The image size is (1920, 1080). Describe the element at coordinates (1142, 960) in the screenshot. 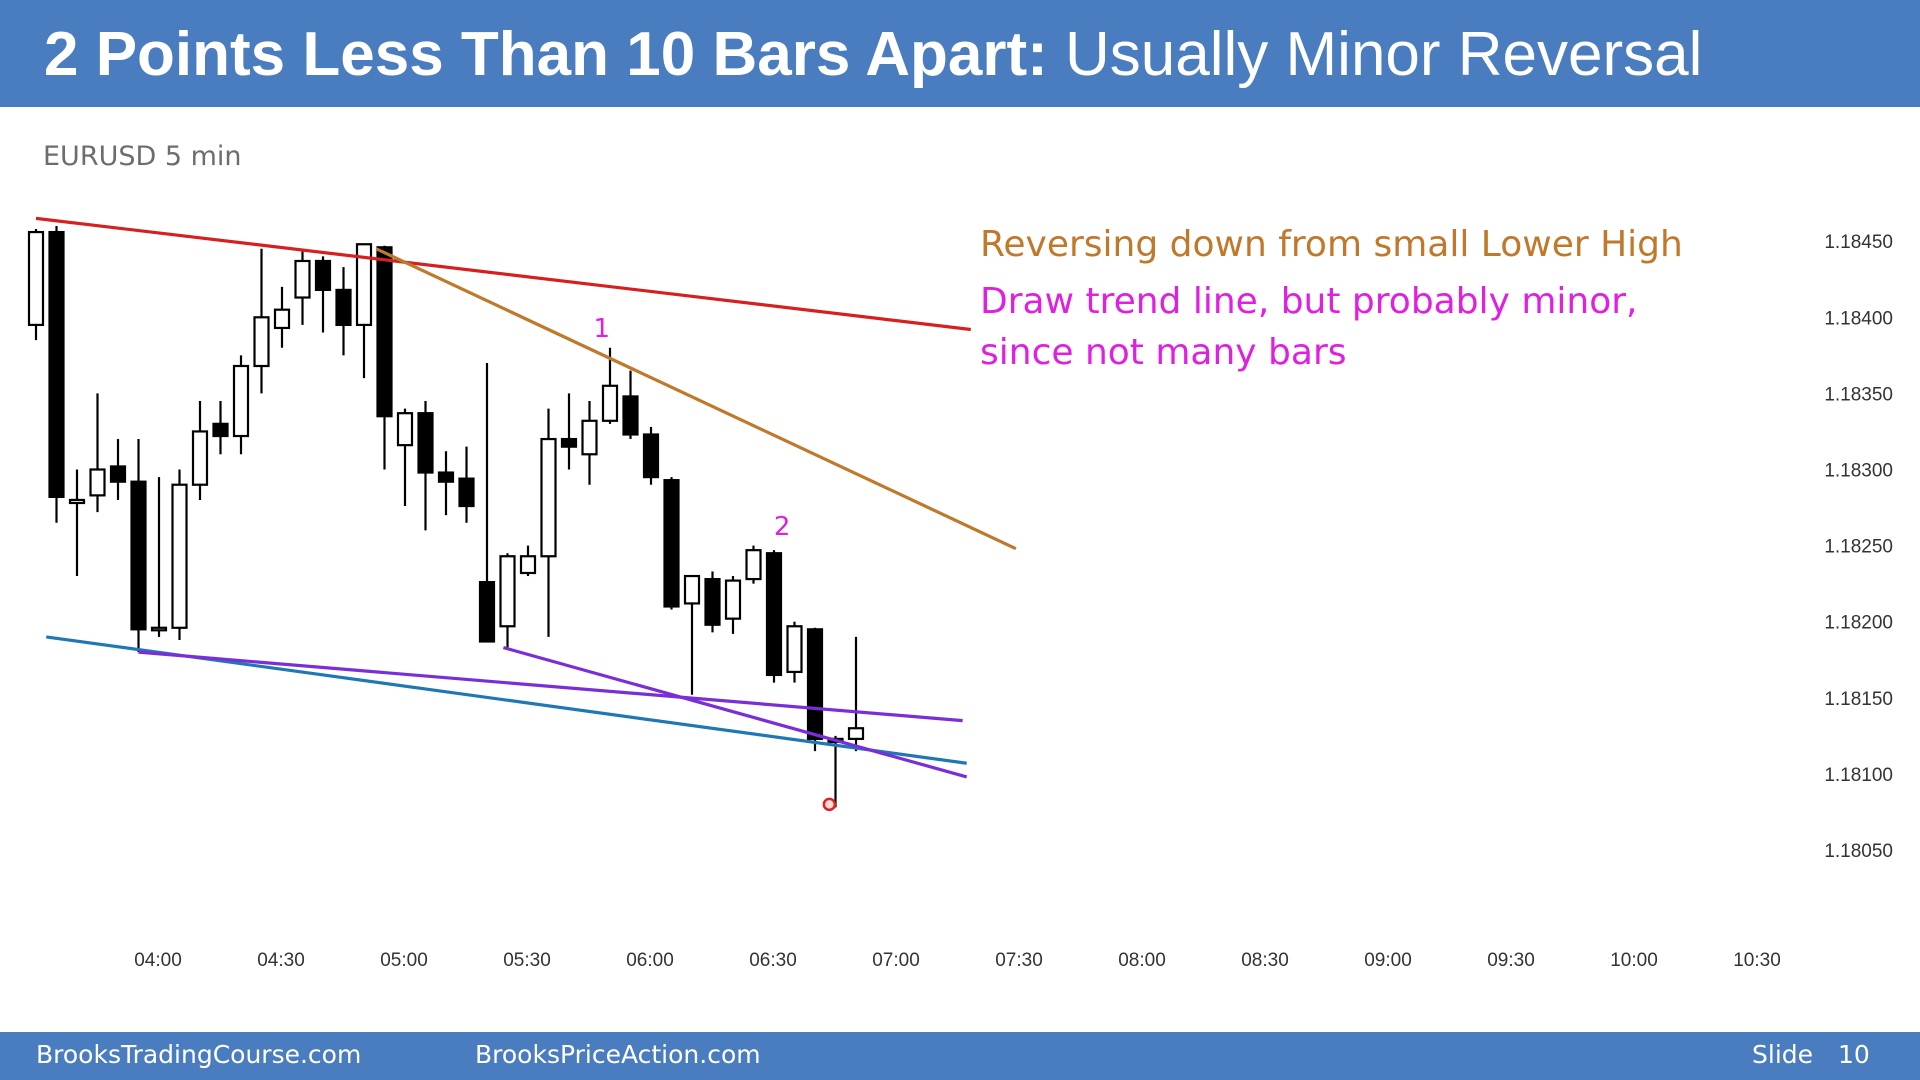

I see `x-tick-label: 08:00` at that location.